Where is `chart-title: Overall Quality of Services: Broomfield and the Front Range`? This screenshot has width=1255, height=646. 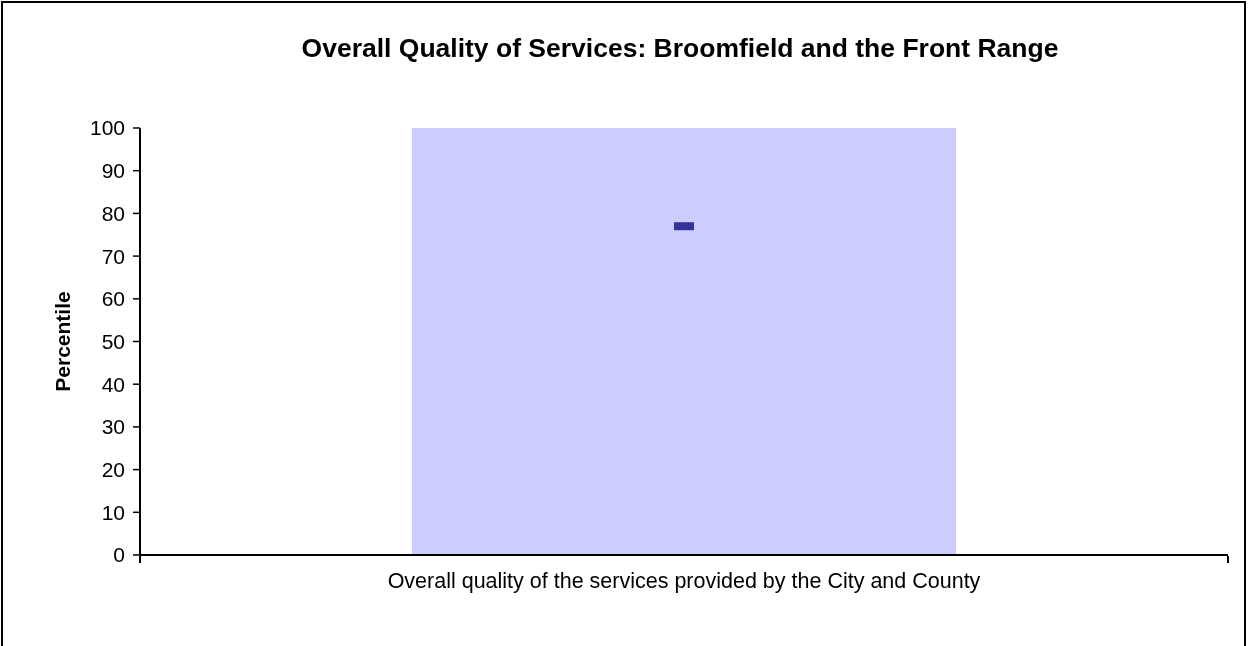
chart-title: Overall Quality of Services: Broomfield and the Front Range is located at coordinates (680, 48).